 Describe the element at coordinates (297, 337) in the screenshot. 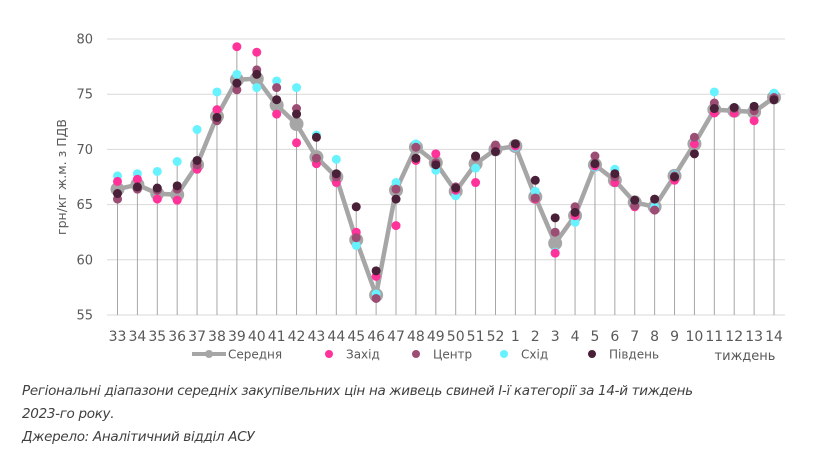

I see `x-tick-label: 42` at that location.